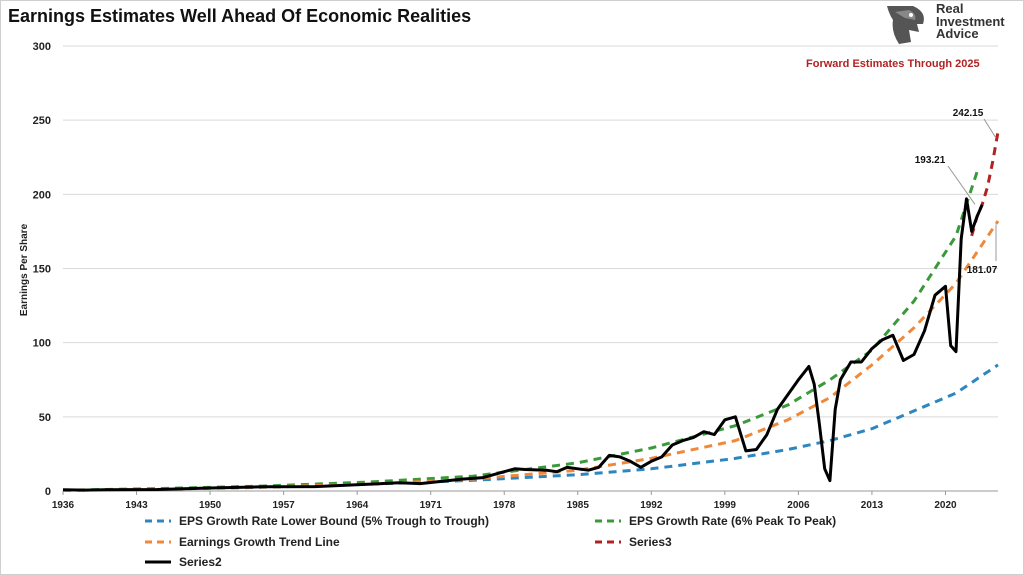  I want to click on y-tick-label: 50, so click(45, 418).